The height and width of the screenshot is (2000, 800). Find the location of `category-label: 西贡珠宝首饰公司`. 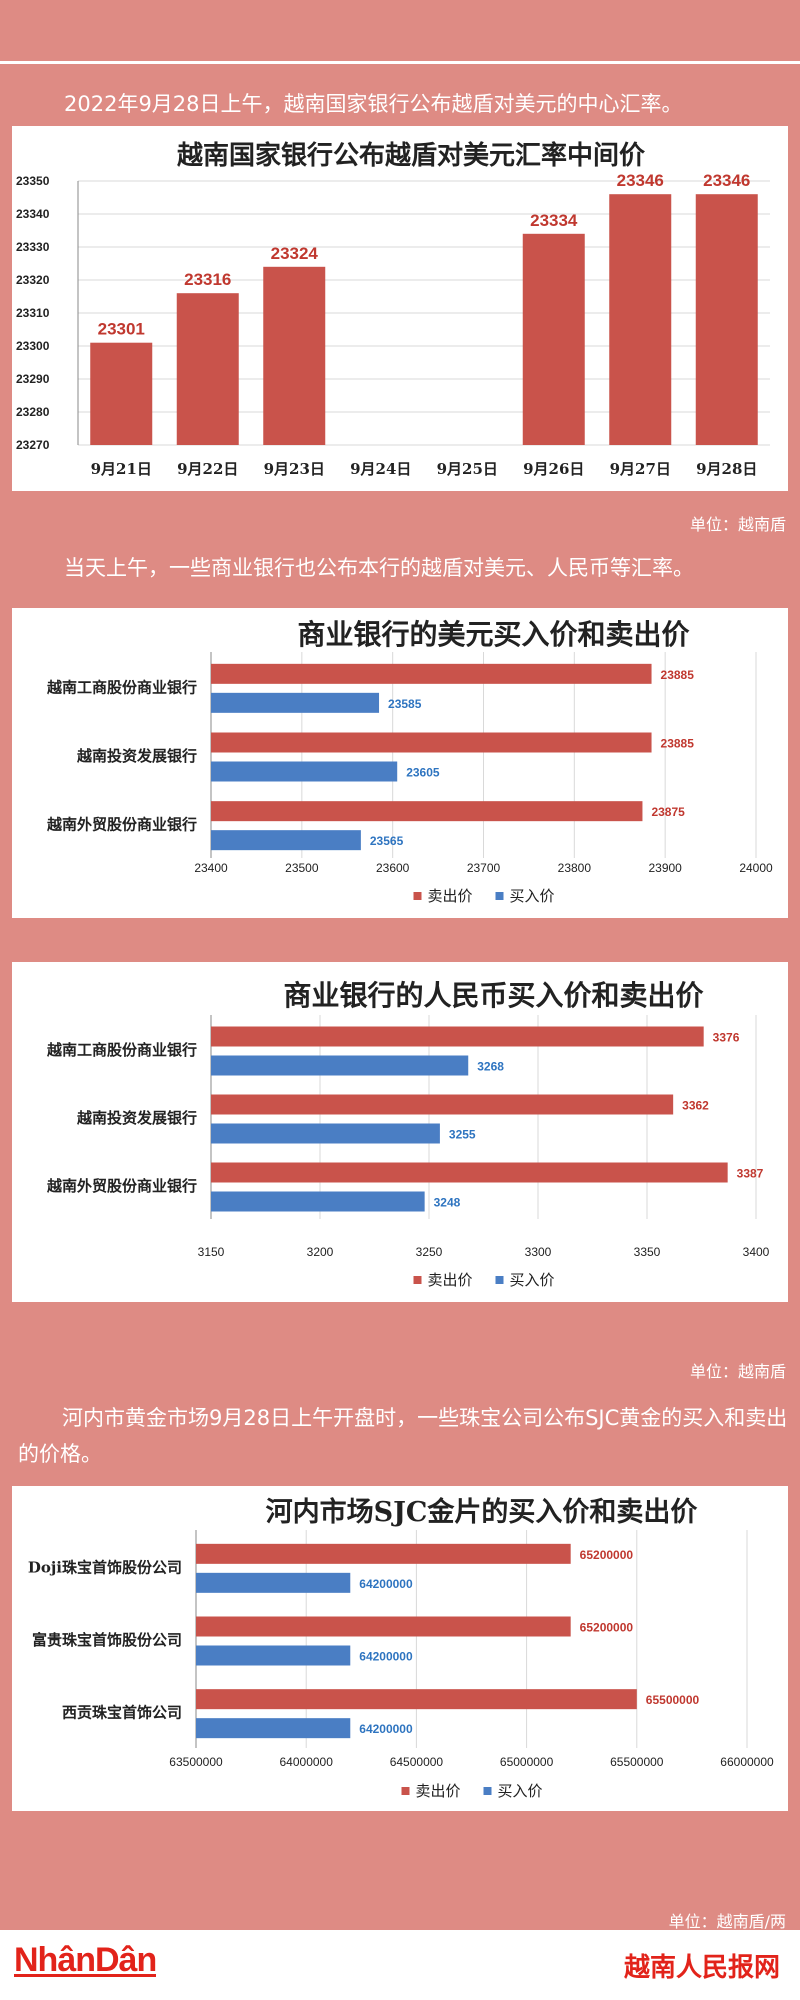

category-label: 西贡珠宝首饰公司 is located at coordinates (122, 1713).